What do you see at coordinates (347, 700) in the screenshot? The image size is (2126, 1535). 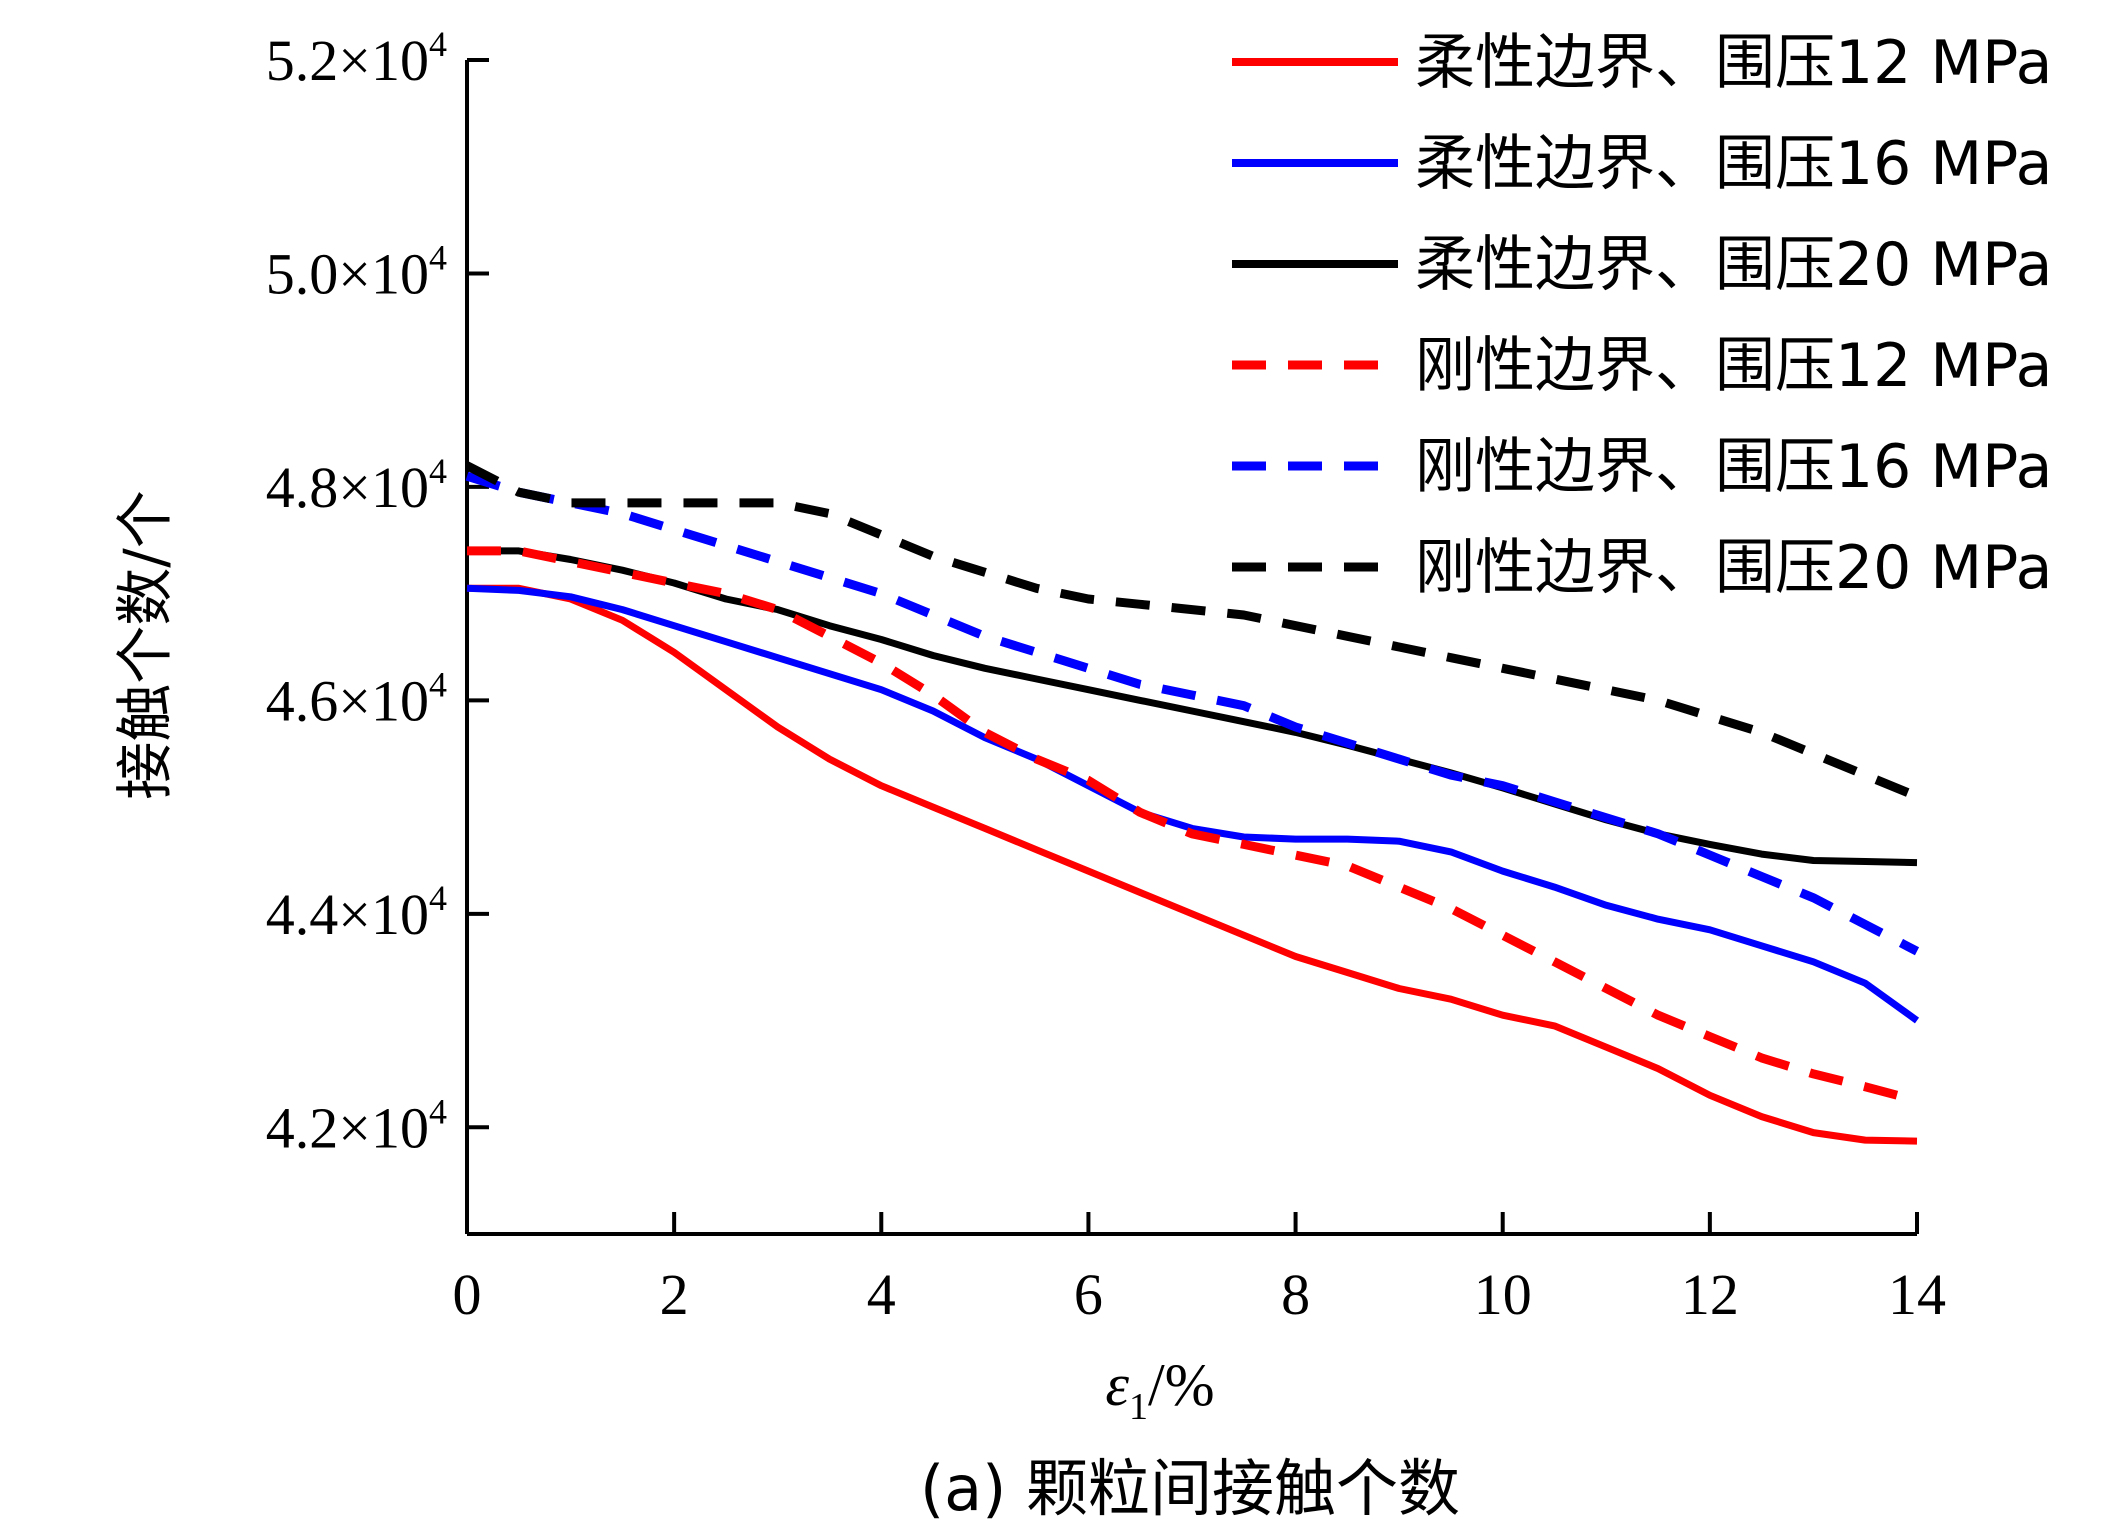 I see `y-tick-mantissa: 4.6×10` at bounding box center [347, 700].